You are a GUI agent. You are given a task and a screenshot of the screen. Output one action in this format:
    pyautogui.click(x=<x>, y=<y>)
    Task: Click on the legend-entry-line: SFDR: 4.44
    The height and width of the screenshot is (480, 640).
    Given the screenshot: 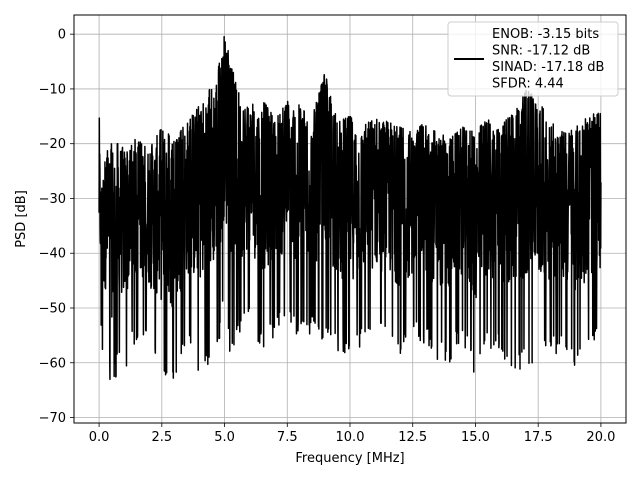 What is the action you would take?
    pyautogui.click(x=528, y=84)
    